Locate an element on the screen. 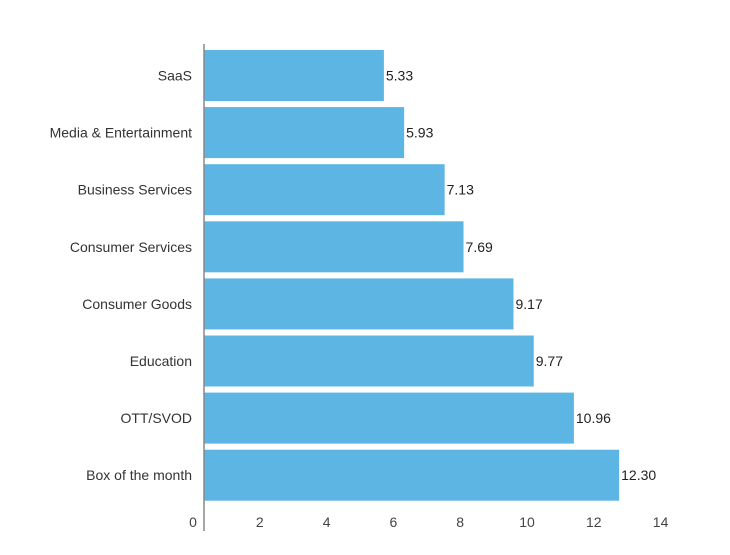  value-label: 5.93 is located at coordinates (419, 133).